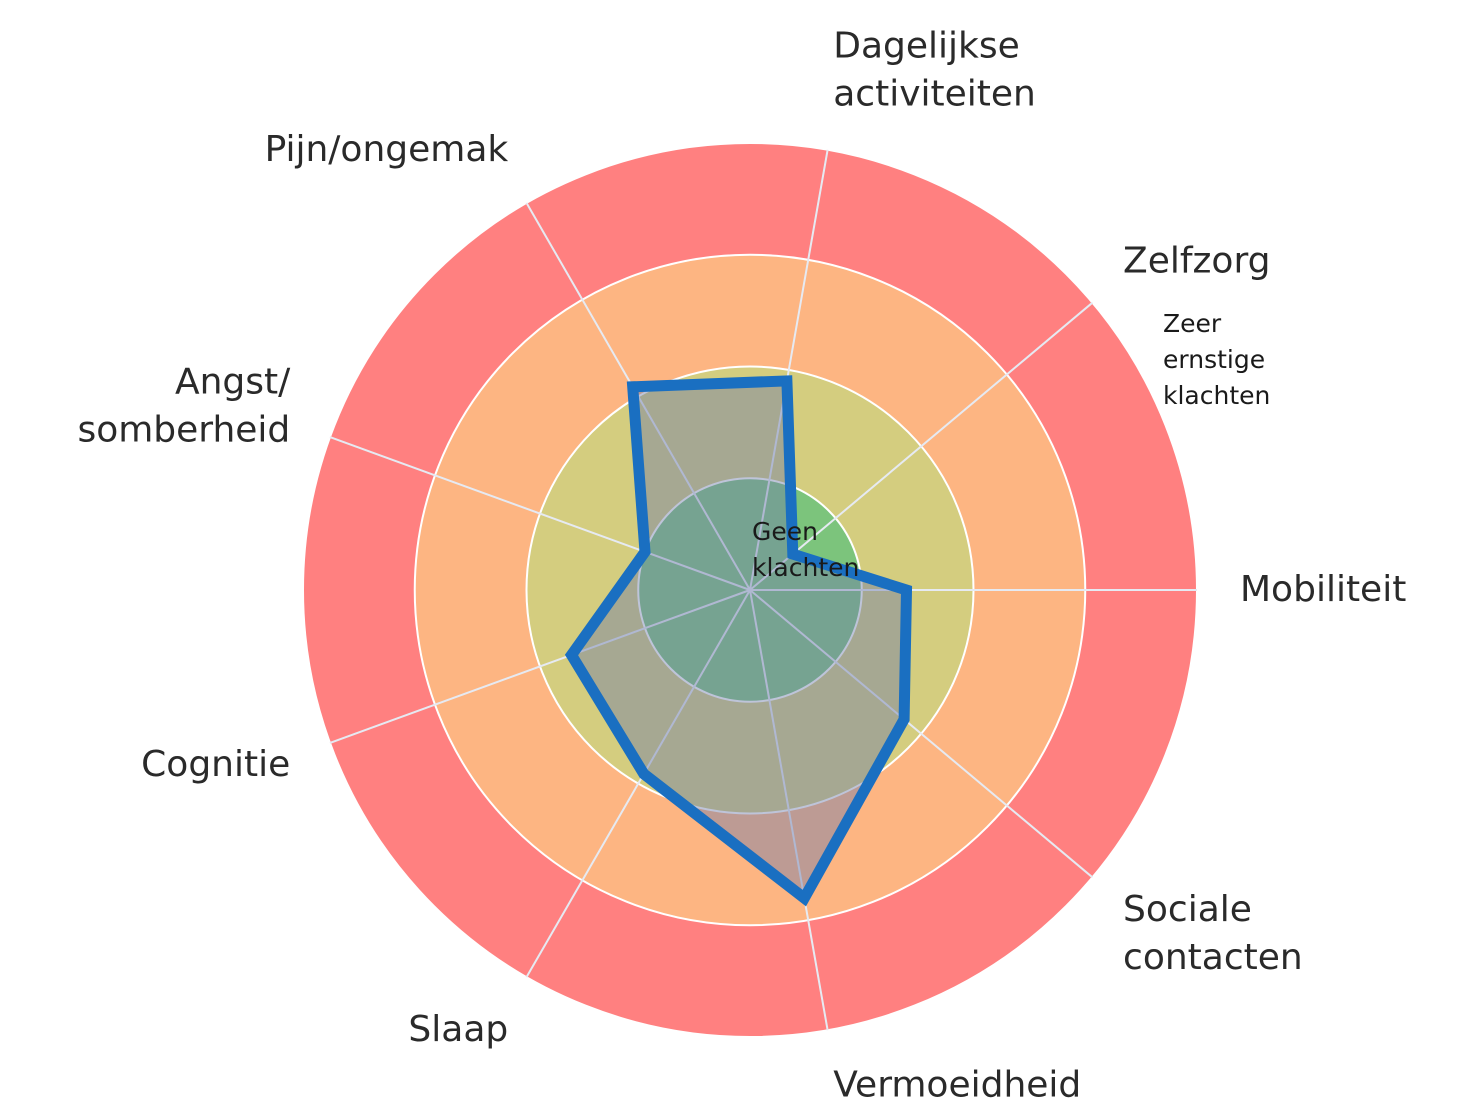  What do you see at coordinates (1323, 589) in the screenshot?
I see `axis-label: Mobiliteit` at bounding box center [1323, 589].